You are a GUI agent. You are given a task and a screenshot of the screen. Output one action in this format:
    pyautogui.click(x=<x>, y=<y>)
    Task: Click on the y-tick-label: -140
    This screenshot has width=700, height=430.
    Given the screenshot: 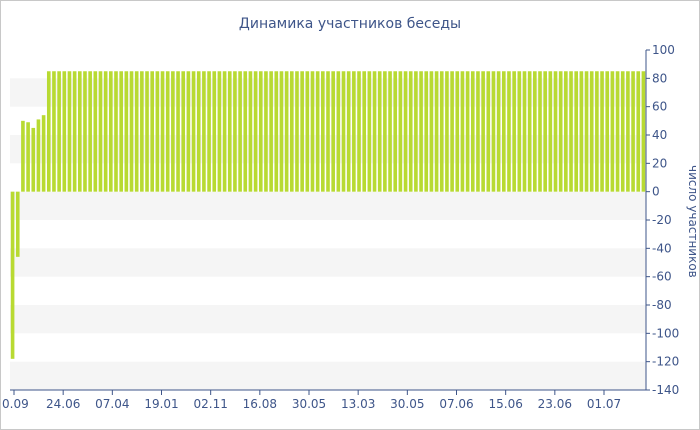 What is the action you would take?
    pyautogui.click(x=665, y=390)
    